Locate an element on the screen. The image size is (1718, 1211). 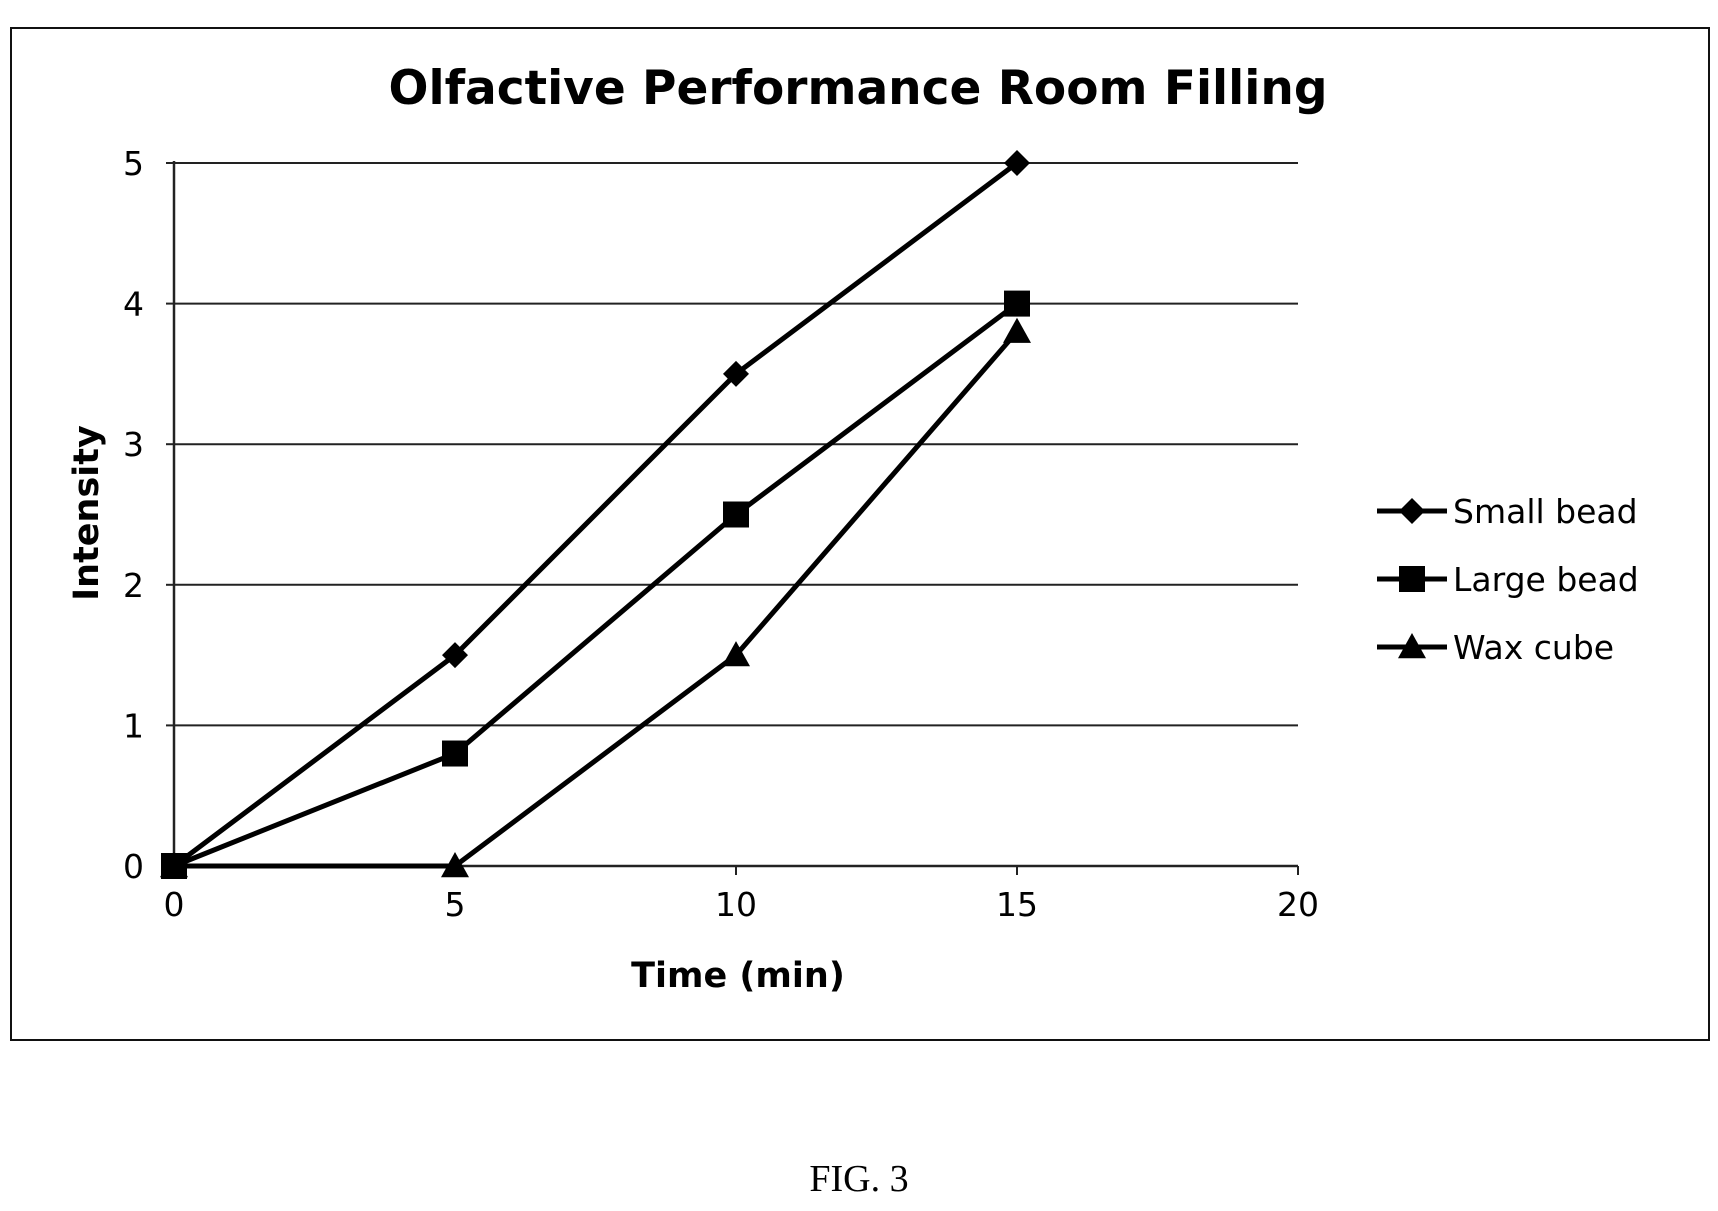
legend-item-large-bead: Large bead is located at coordinates (1508, 579).